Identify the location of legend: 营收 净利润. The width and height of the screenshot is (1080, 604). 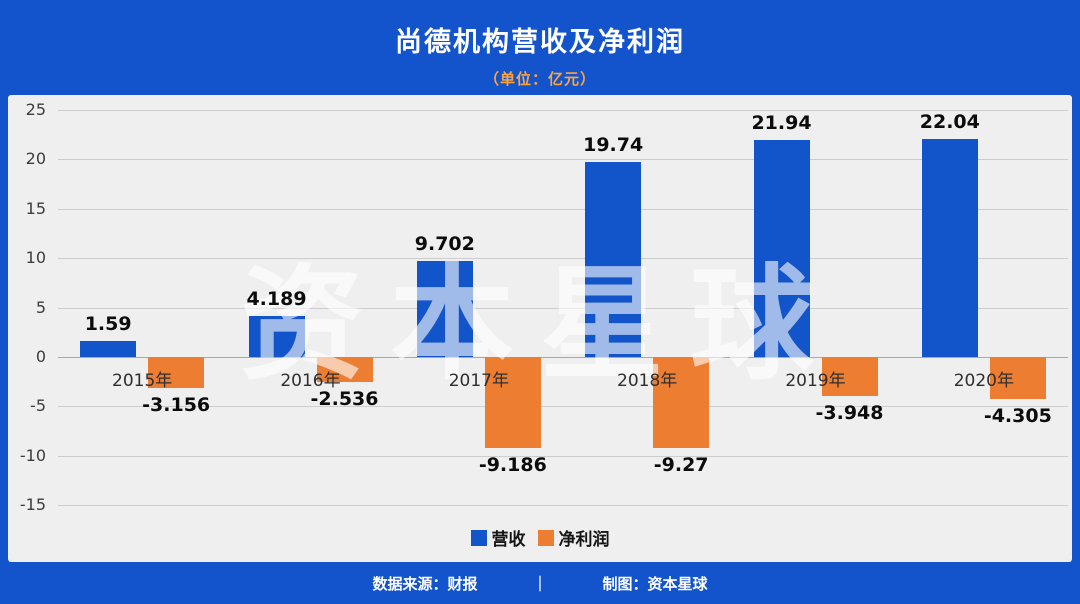
(540, 537).